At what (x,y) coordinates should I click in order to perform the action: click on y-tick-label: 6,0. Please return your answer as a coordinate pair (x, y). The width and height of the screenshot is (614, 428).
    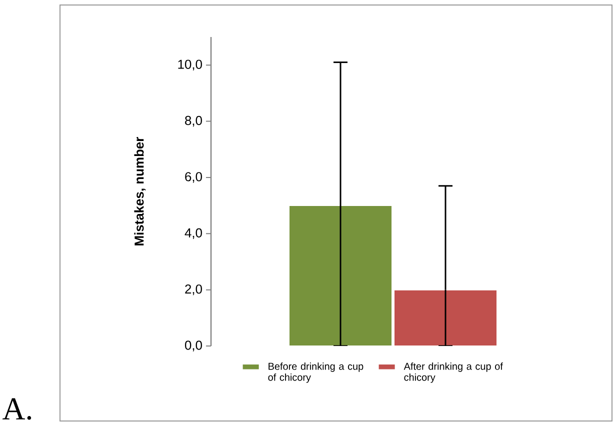
    Looking at the image, I should click on (193, 177).